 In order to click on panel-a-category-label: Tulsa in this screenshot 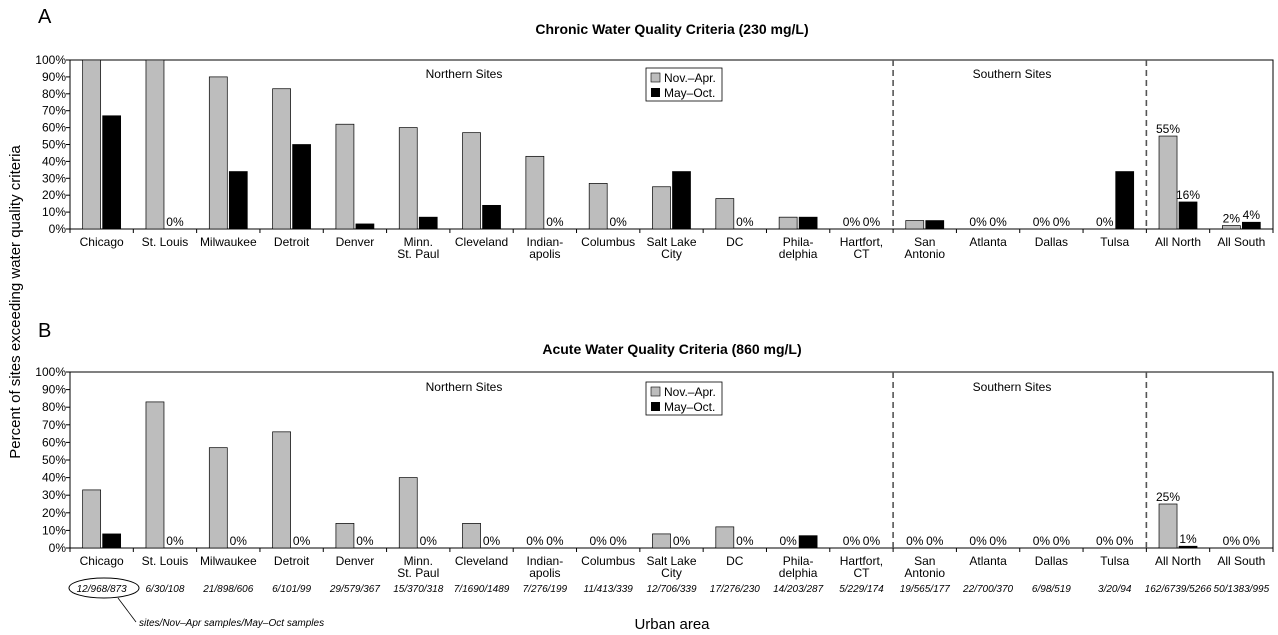, I will do `click(1114, 242)`.